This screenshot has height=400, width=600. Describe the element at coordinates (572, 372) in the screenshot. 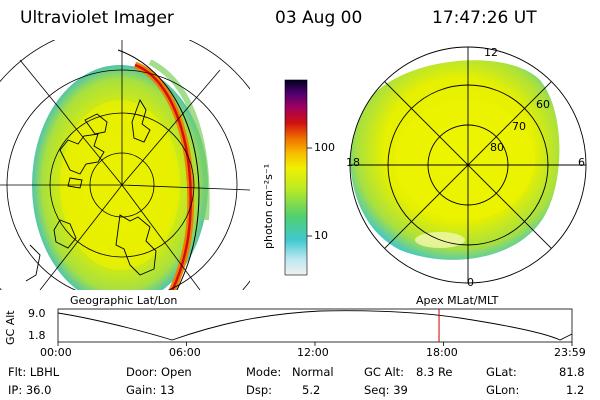

I see `info-glat-value: 81.8` at that location.